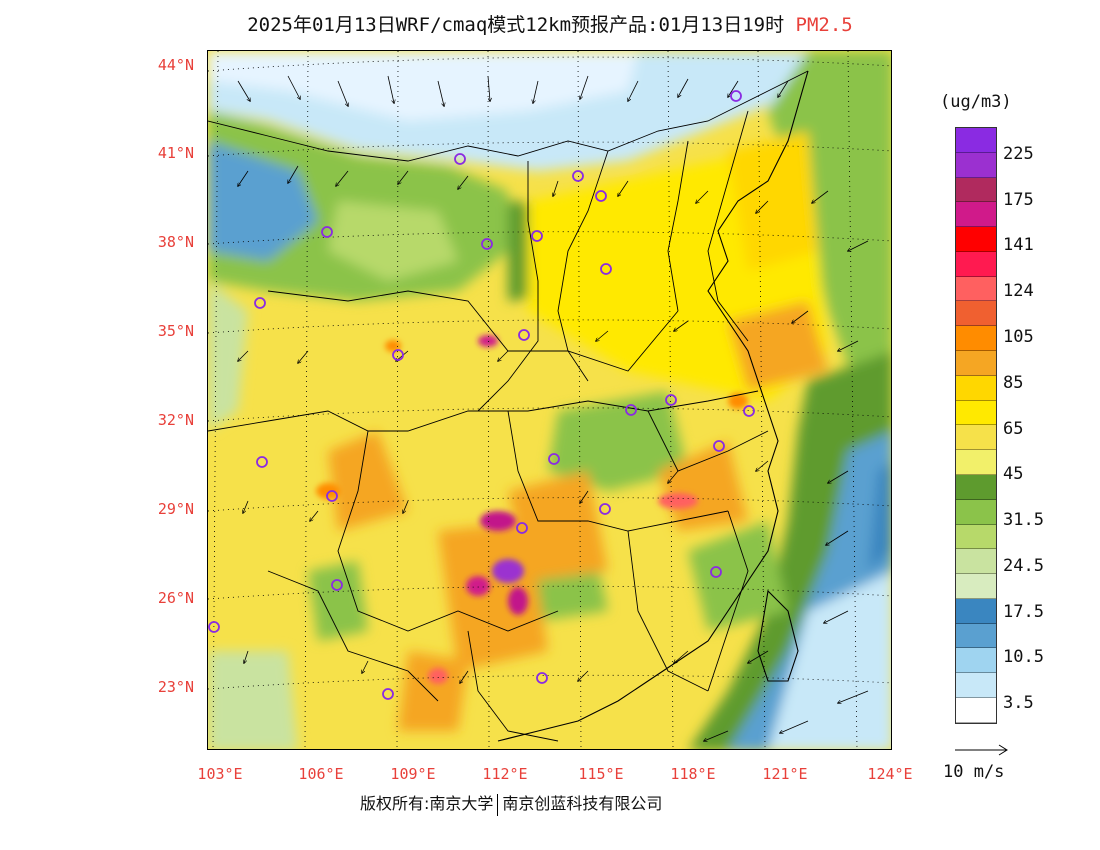 The image size is (1100, 850). I want to click on wind-reference-label: 10 m/s, so click(974, 772).